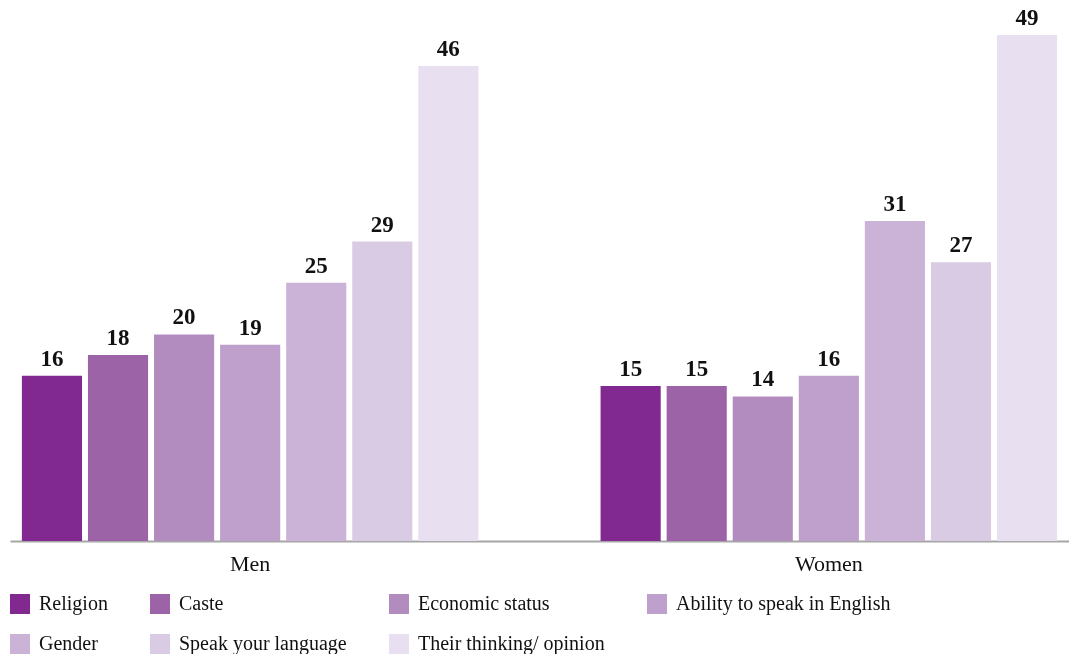 This screenshot has width=1069, height=664. What do you see at coordinates (201, 603) in the screenshot?
I see `legend-label: Caste` at bounding box center [201, 603].